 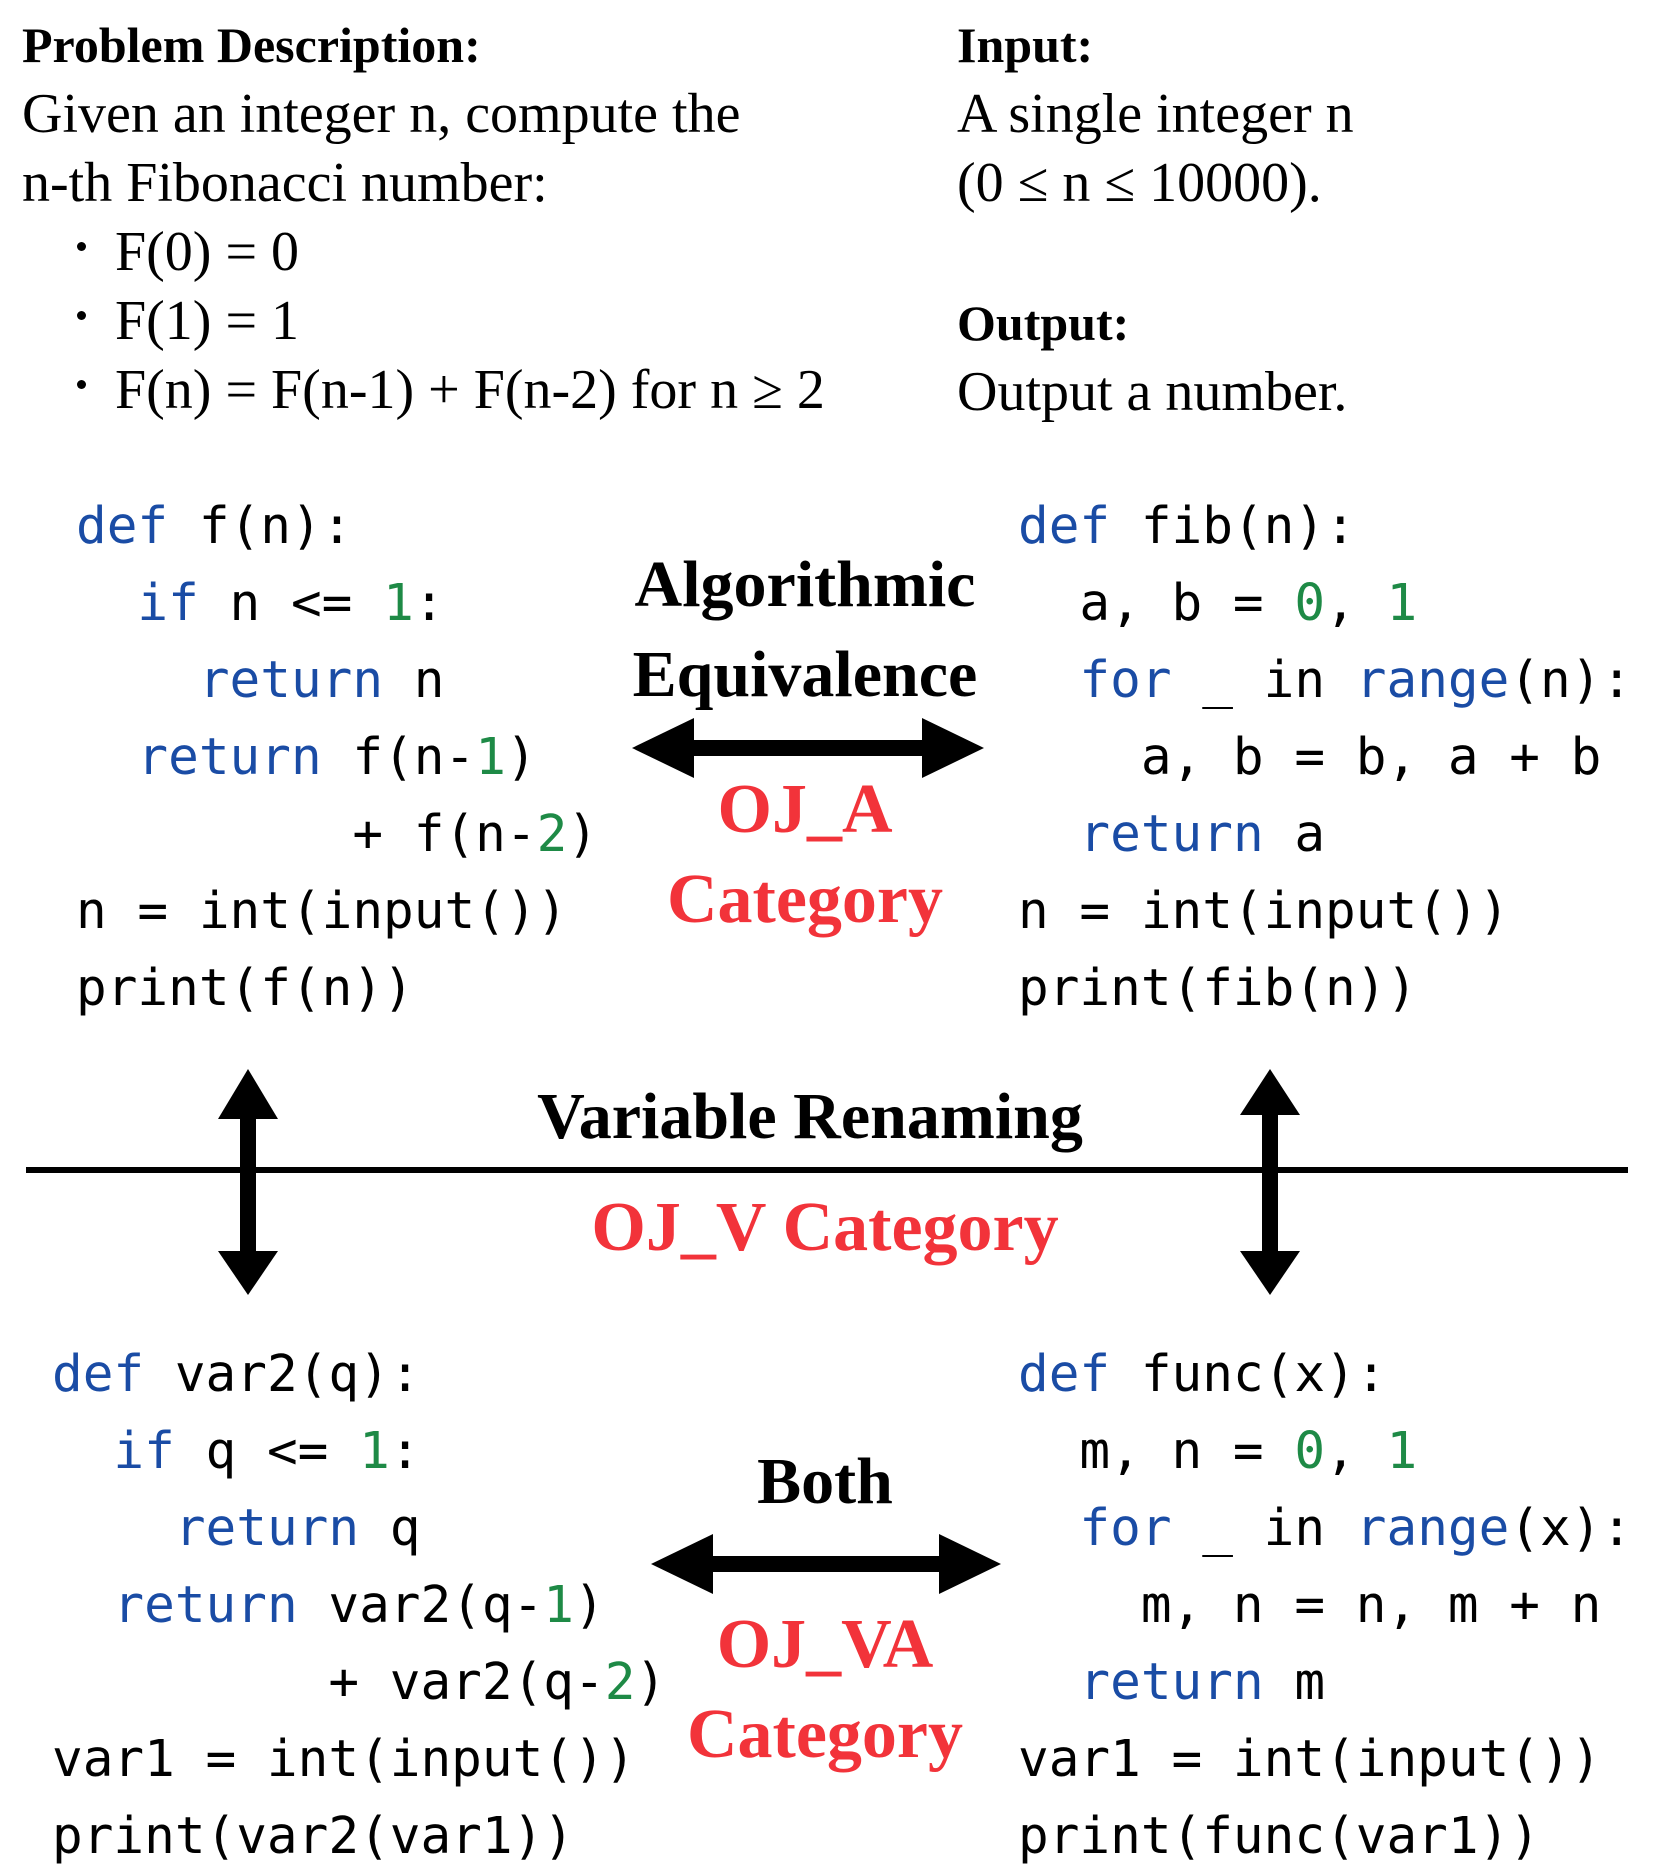 I want to click on code-text: n, so click(x=414, y=680).